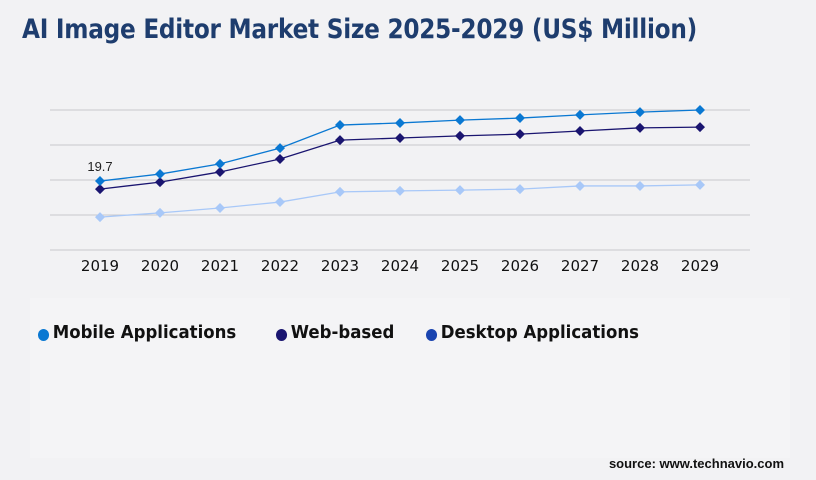 This screenshot has width=816, height=480. What do you see at coordinates (342, 332) in the screenshot?
I see `legend-label: Web-based` at bounding box center [342, 332].